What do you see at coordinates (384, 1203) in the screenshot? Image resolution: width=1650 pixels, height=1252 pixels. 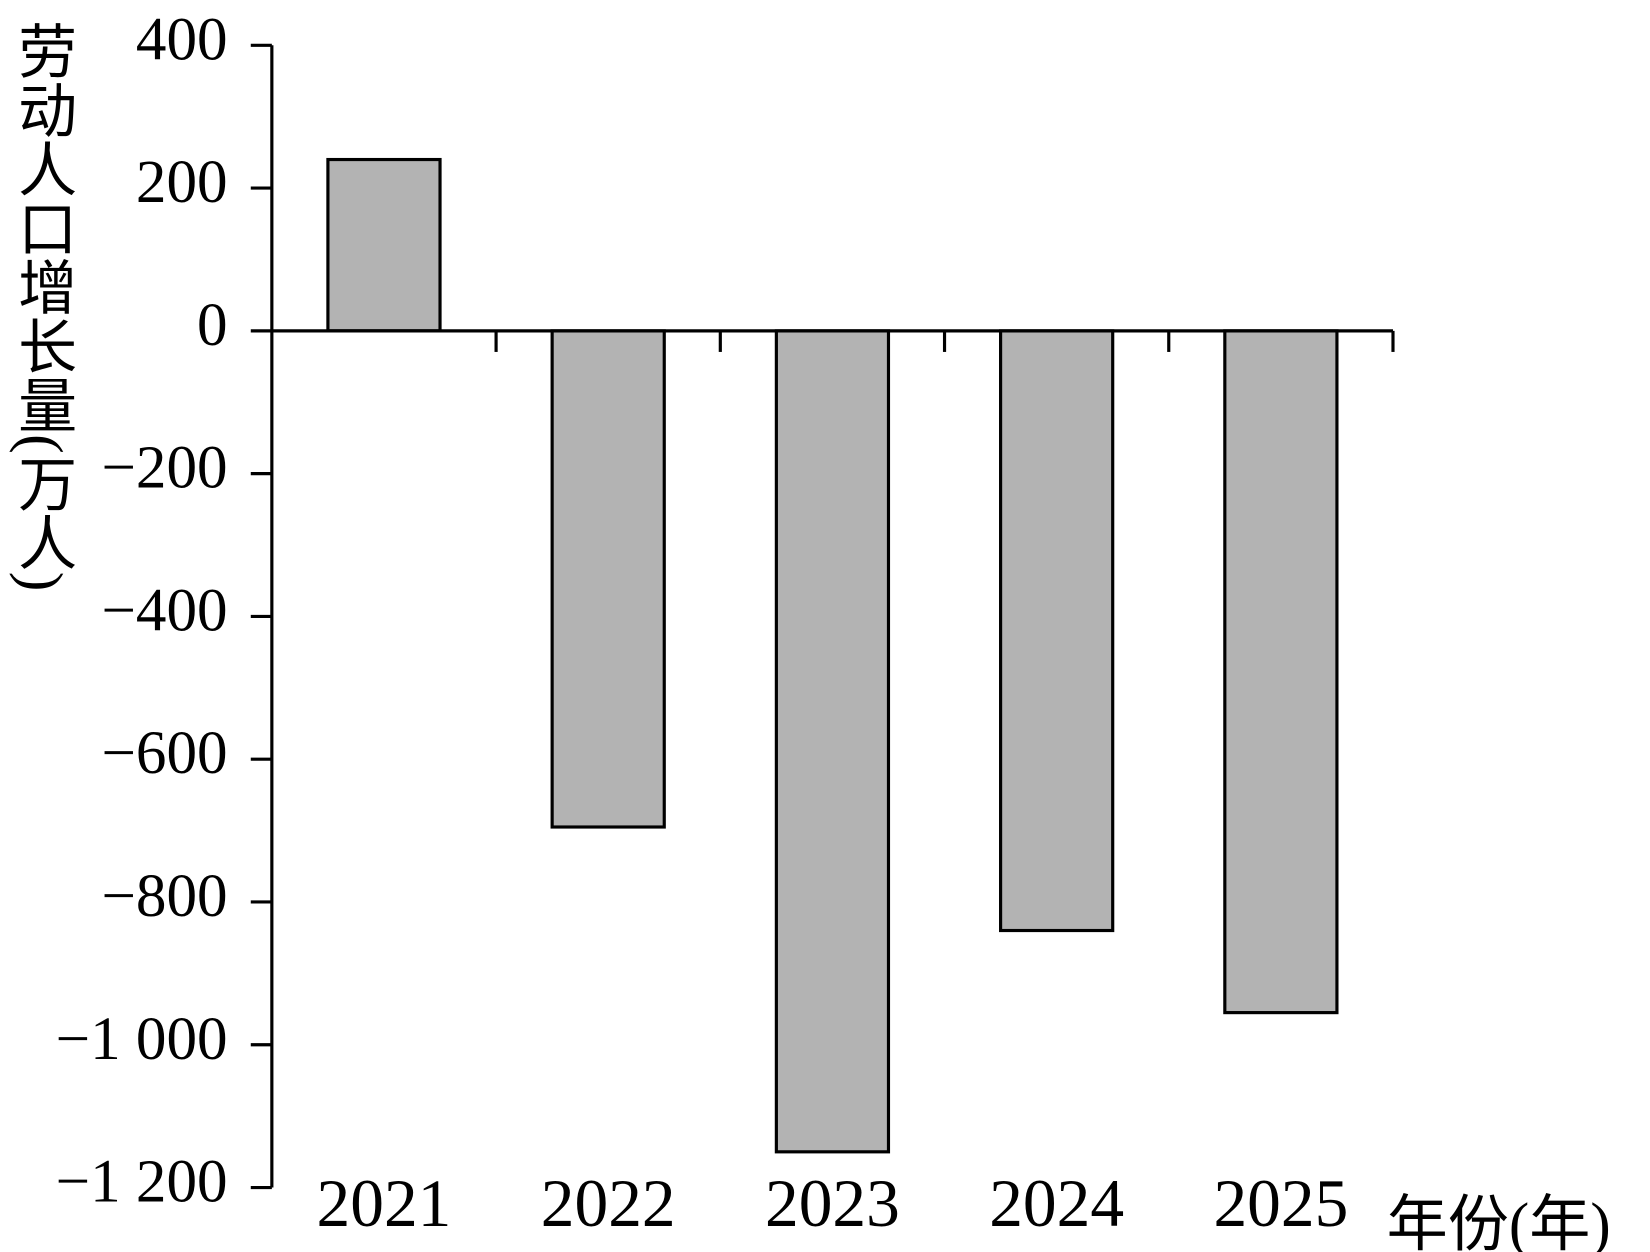 I see `x-tick-label: 2021` at bounding box center [384, 1203].